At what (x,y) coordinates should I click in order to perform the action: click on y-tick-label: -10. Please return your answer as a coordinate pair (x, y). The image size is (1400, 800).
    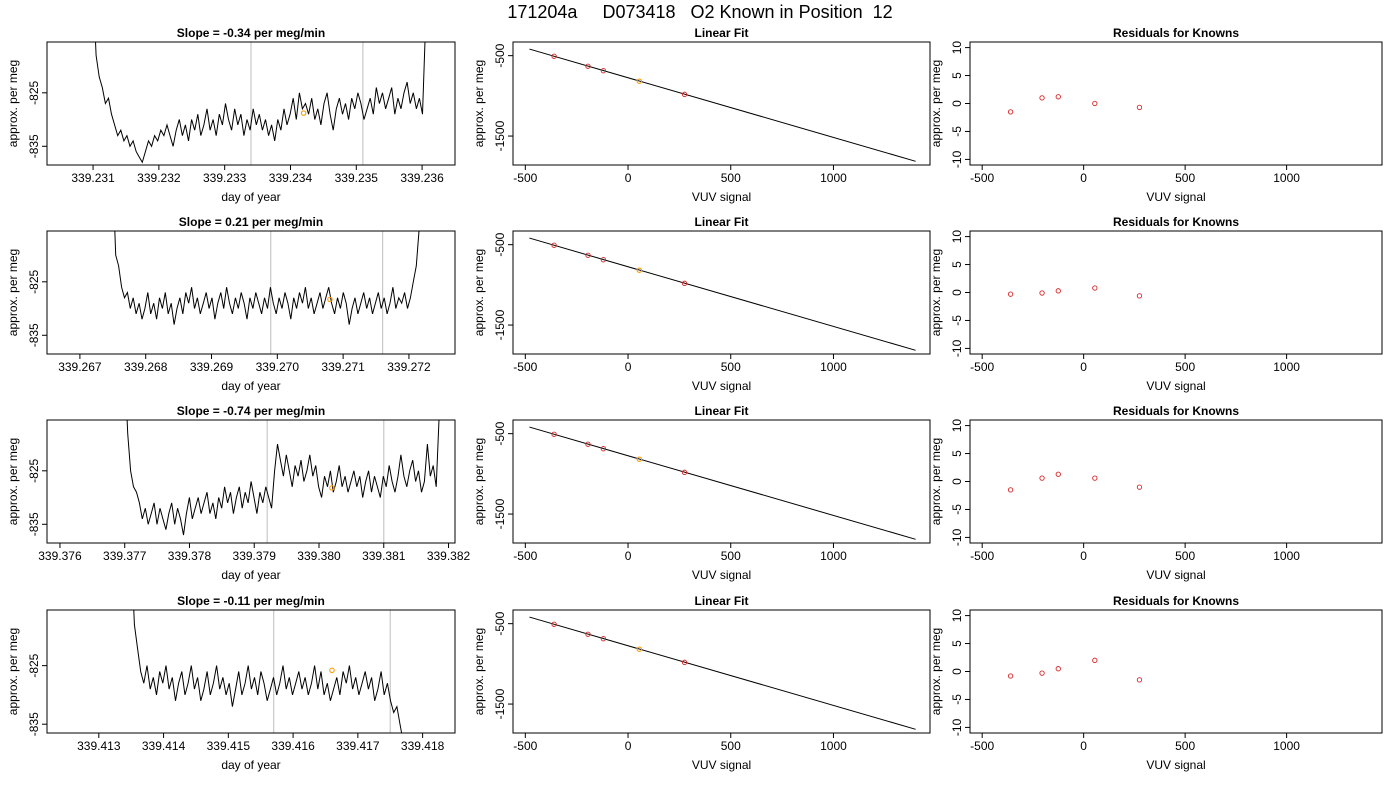
    Looking at the image, I should click on (957, 537).